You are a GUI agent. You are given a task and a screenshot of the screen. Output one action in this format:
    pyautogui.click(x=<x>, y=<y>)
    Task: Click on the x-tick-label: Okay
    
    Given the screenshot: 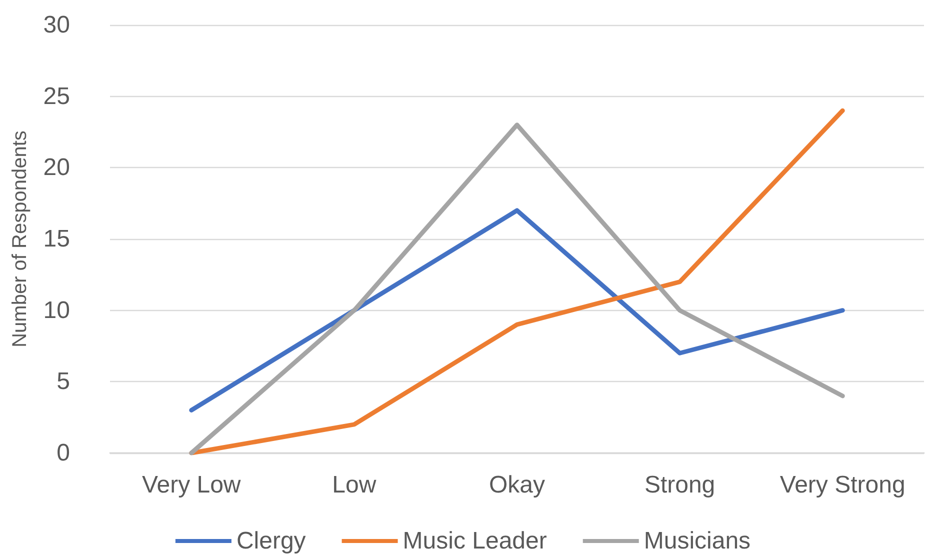 What is the action you would take?
    pyautogui.click(x=517, y=485)
    